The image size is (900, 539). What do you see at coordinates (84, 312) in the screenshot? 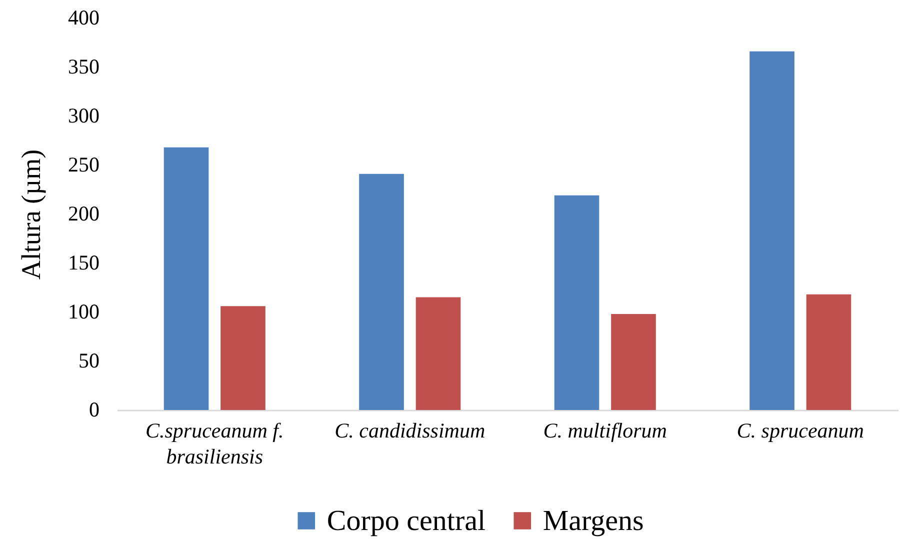
I see `y-tick-label: 100` at bounding box center [84, 312].